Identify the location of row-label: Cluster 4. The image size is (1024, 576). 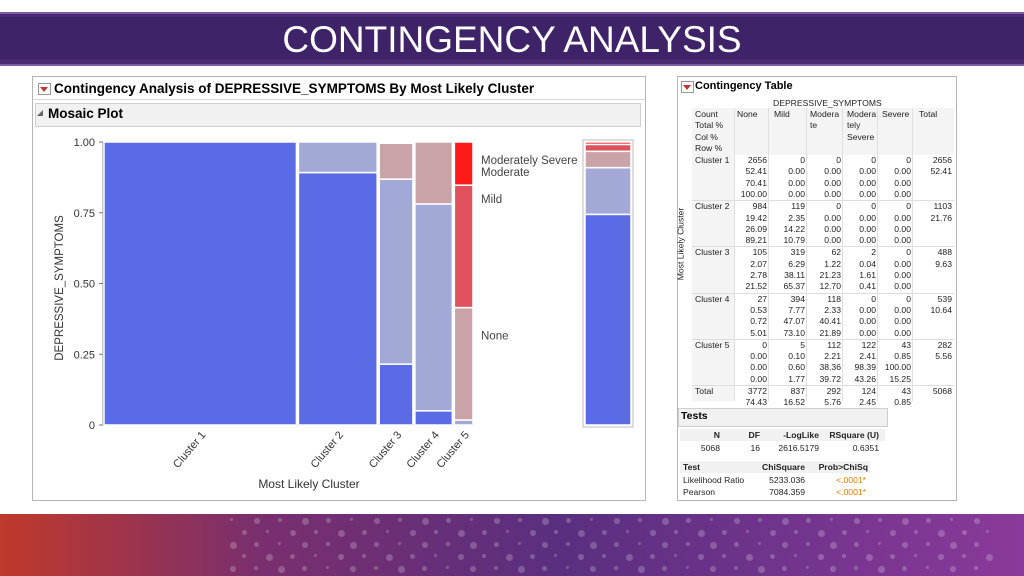
(712, 298).